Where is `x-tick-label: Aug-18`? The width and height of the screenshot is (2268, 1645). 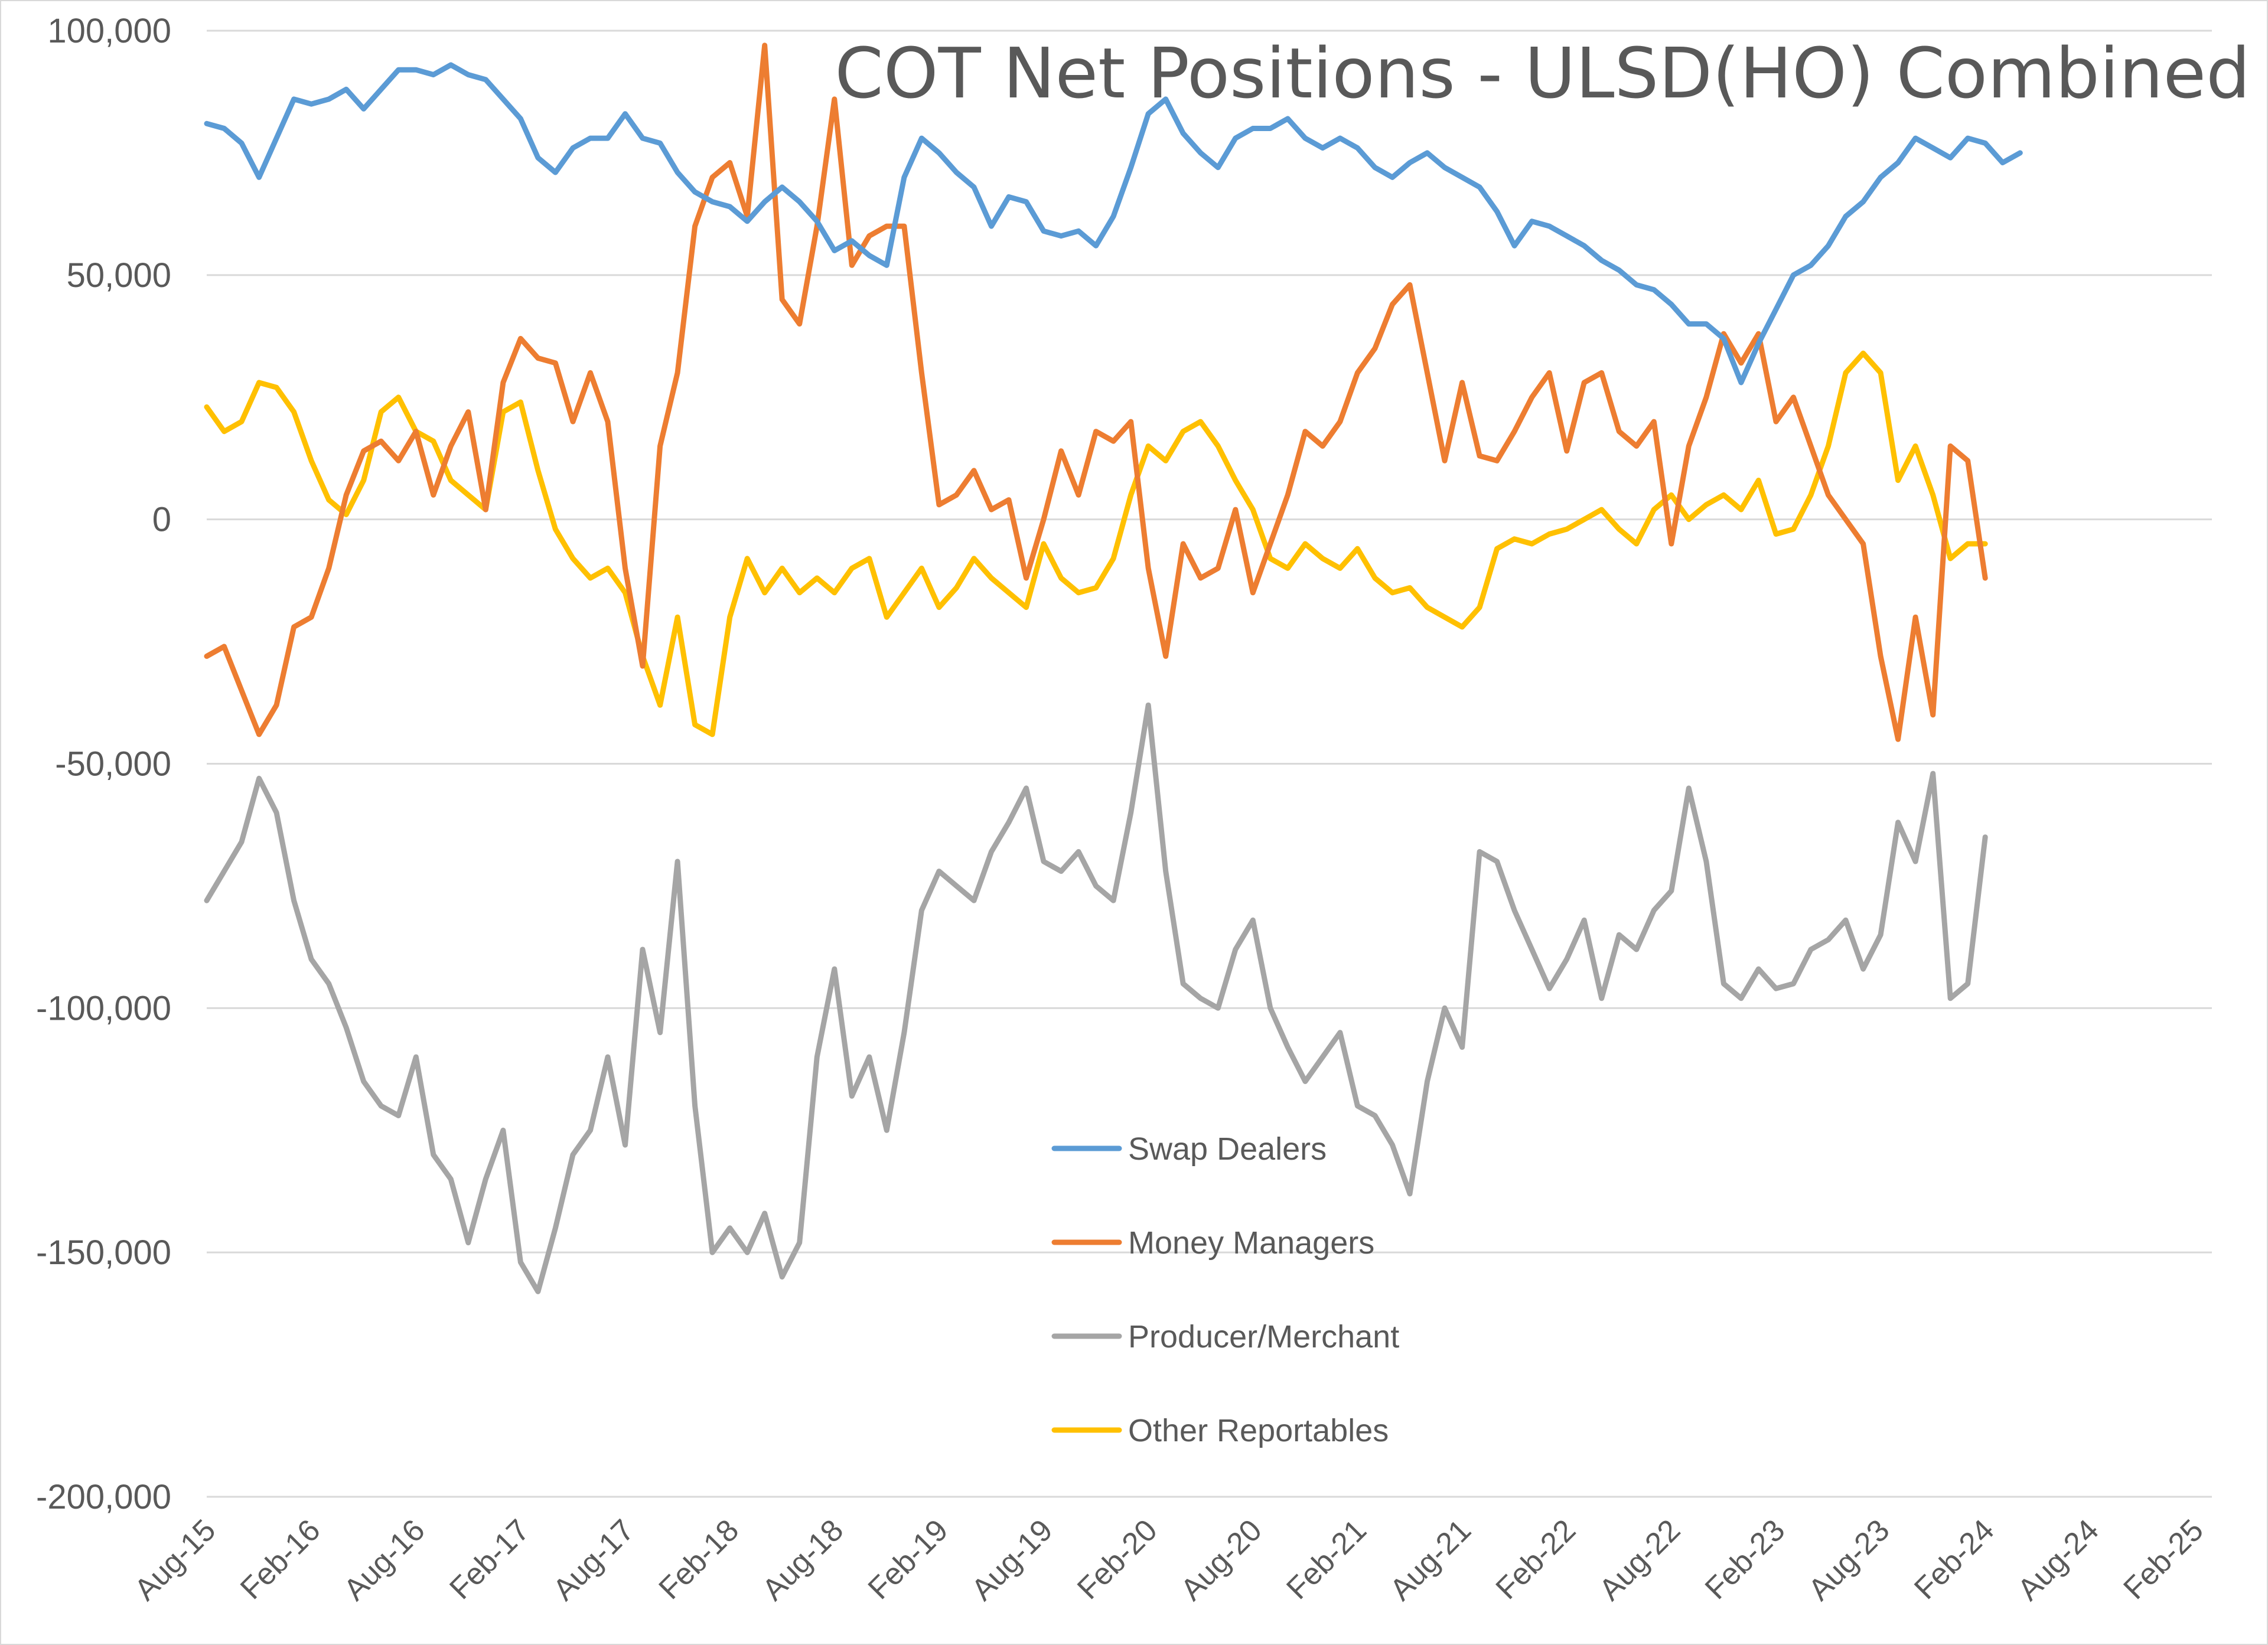 x-tick-label: Aug-18 is located at coordinates (803, 1560).